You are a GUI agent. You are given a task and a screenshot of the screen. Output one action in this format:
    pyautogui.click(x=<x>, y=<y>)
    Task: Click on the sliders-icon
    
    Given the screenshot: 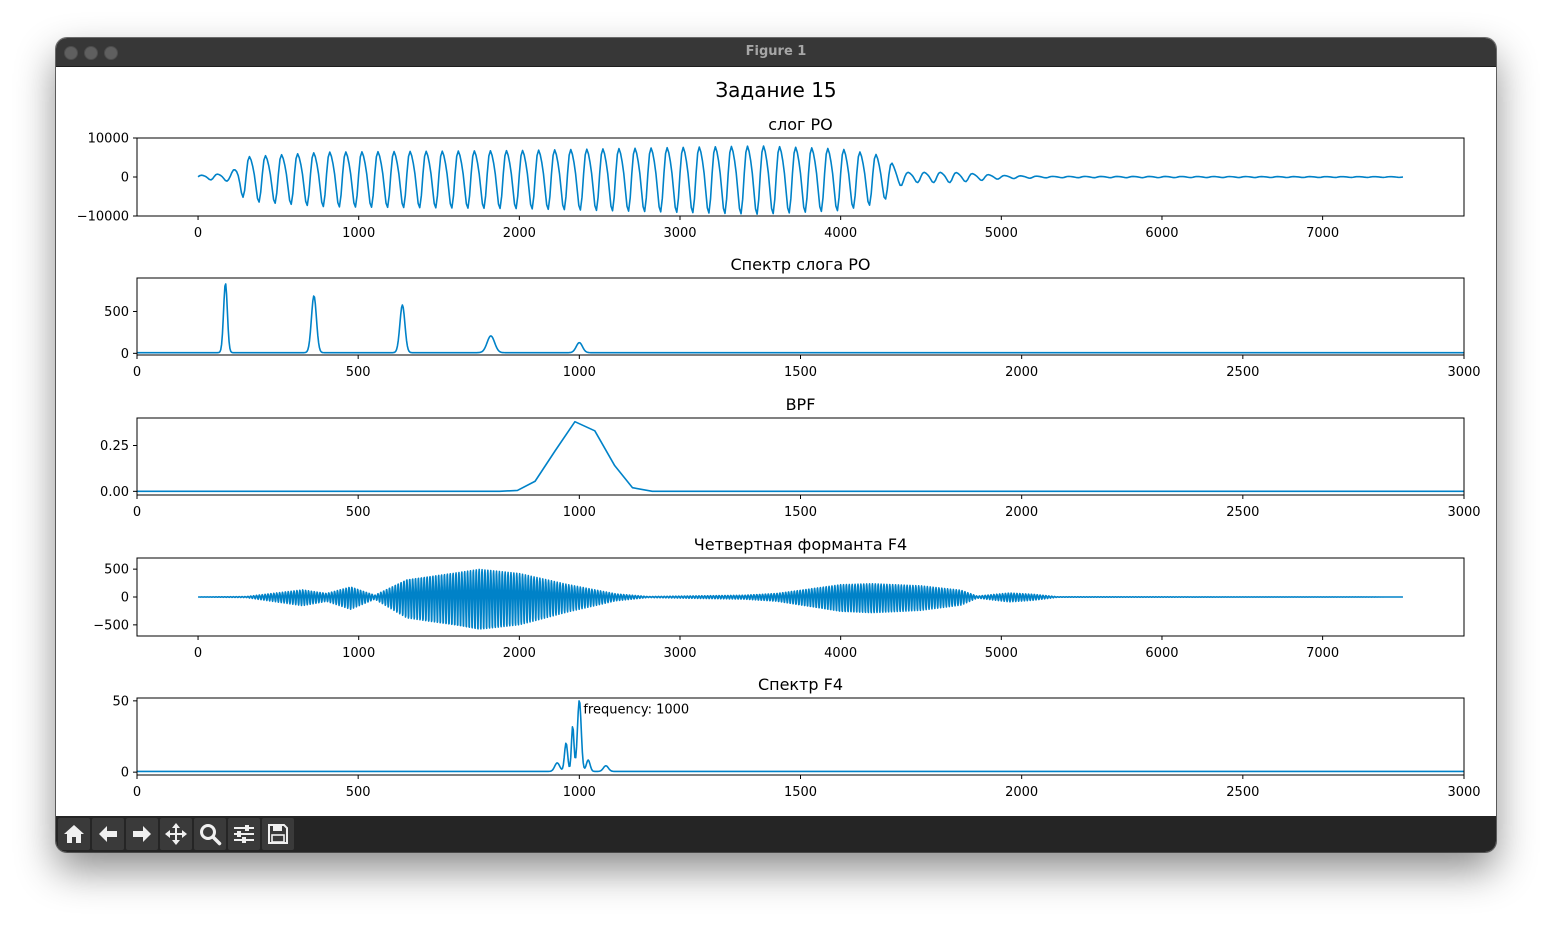 What is the action you would take?
    pyautogui.click(x=244, y=834)
    